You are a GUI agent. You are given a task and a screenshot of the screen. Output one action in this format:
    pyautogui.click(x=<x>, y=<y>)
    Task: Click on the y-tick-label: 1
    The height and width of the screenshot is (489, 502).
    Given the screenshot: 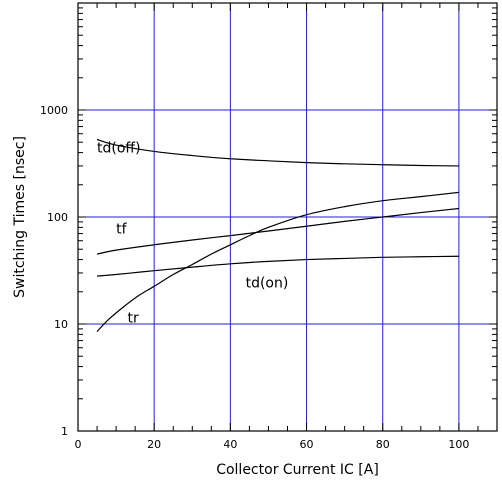 What is the action you would take?
    pyautogui.click(x=64, y=431)
    